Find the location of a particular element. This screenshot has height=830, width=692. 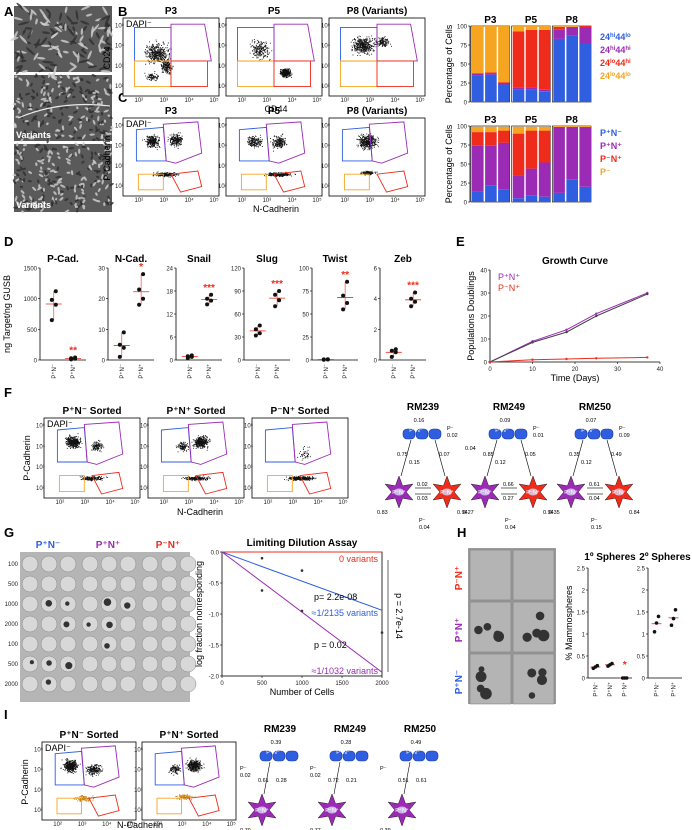

data-point is located at coordinates (139, 289).